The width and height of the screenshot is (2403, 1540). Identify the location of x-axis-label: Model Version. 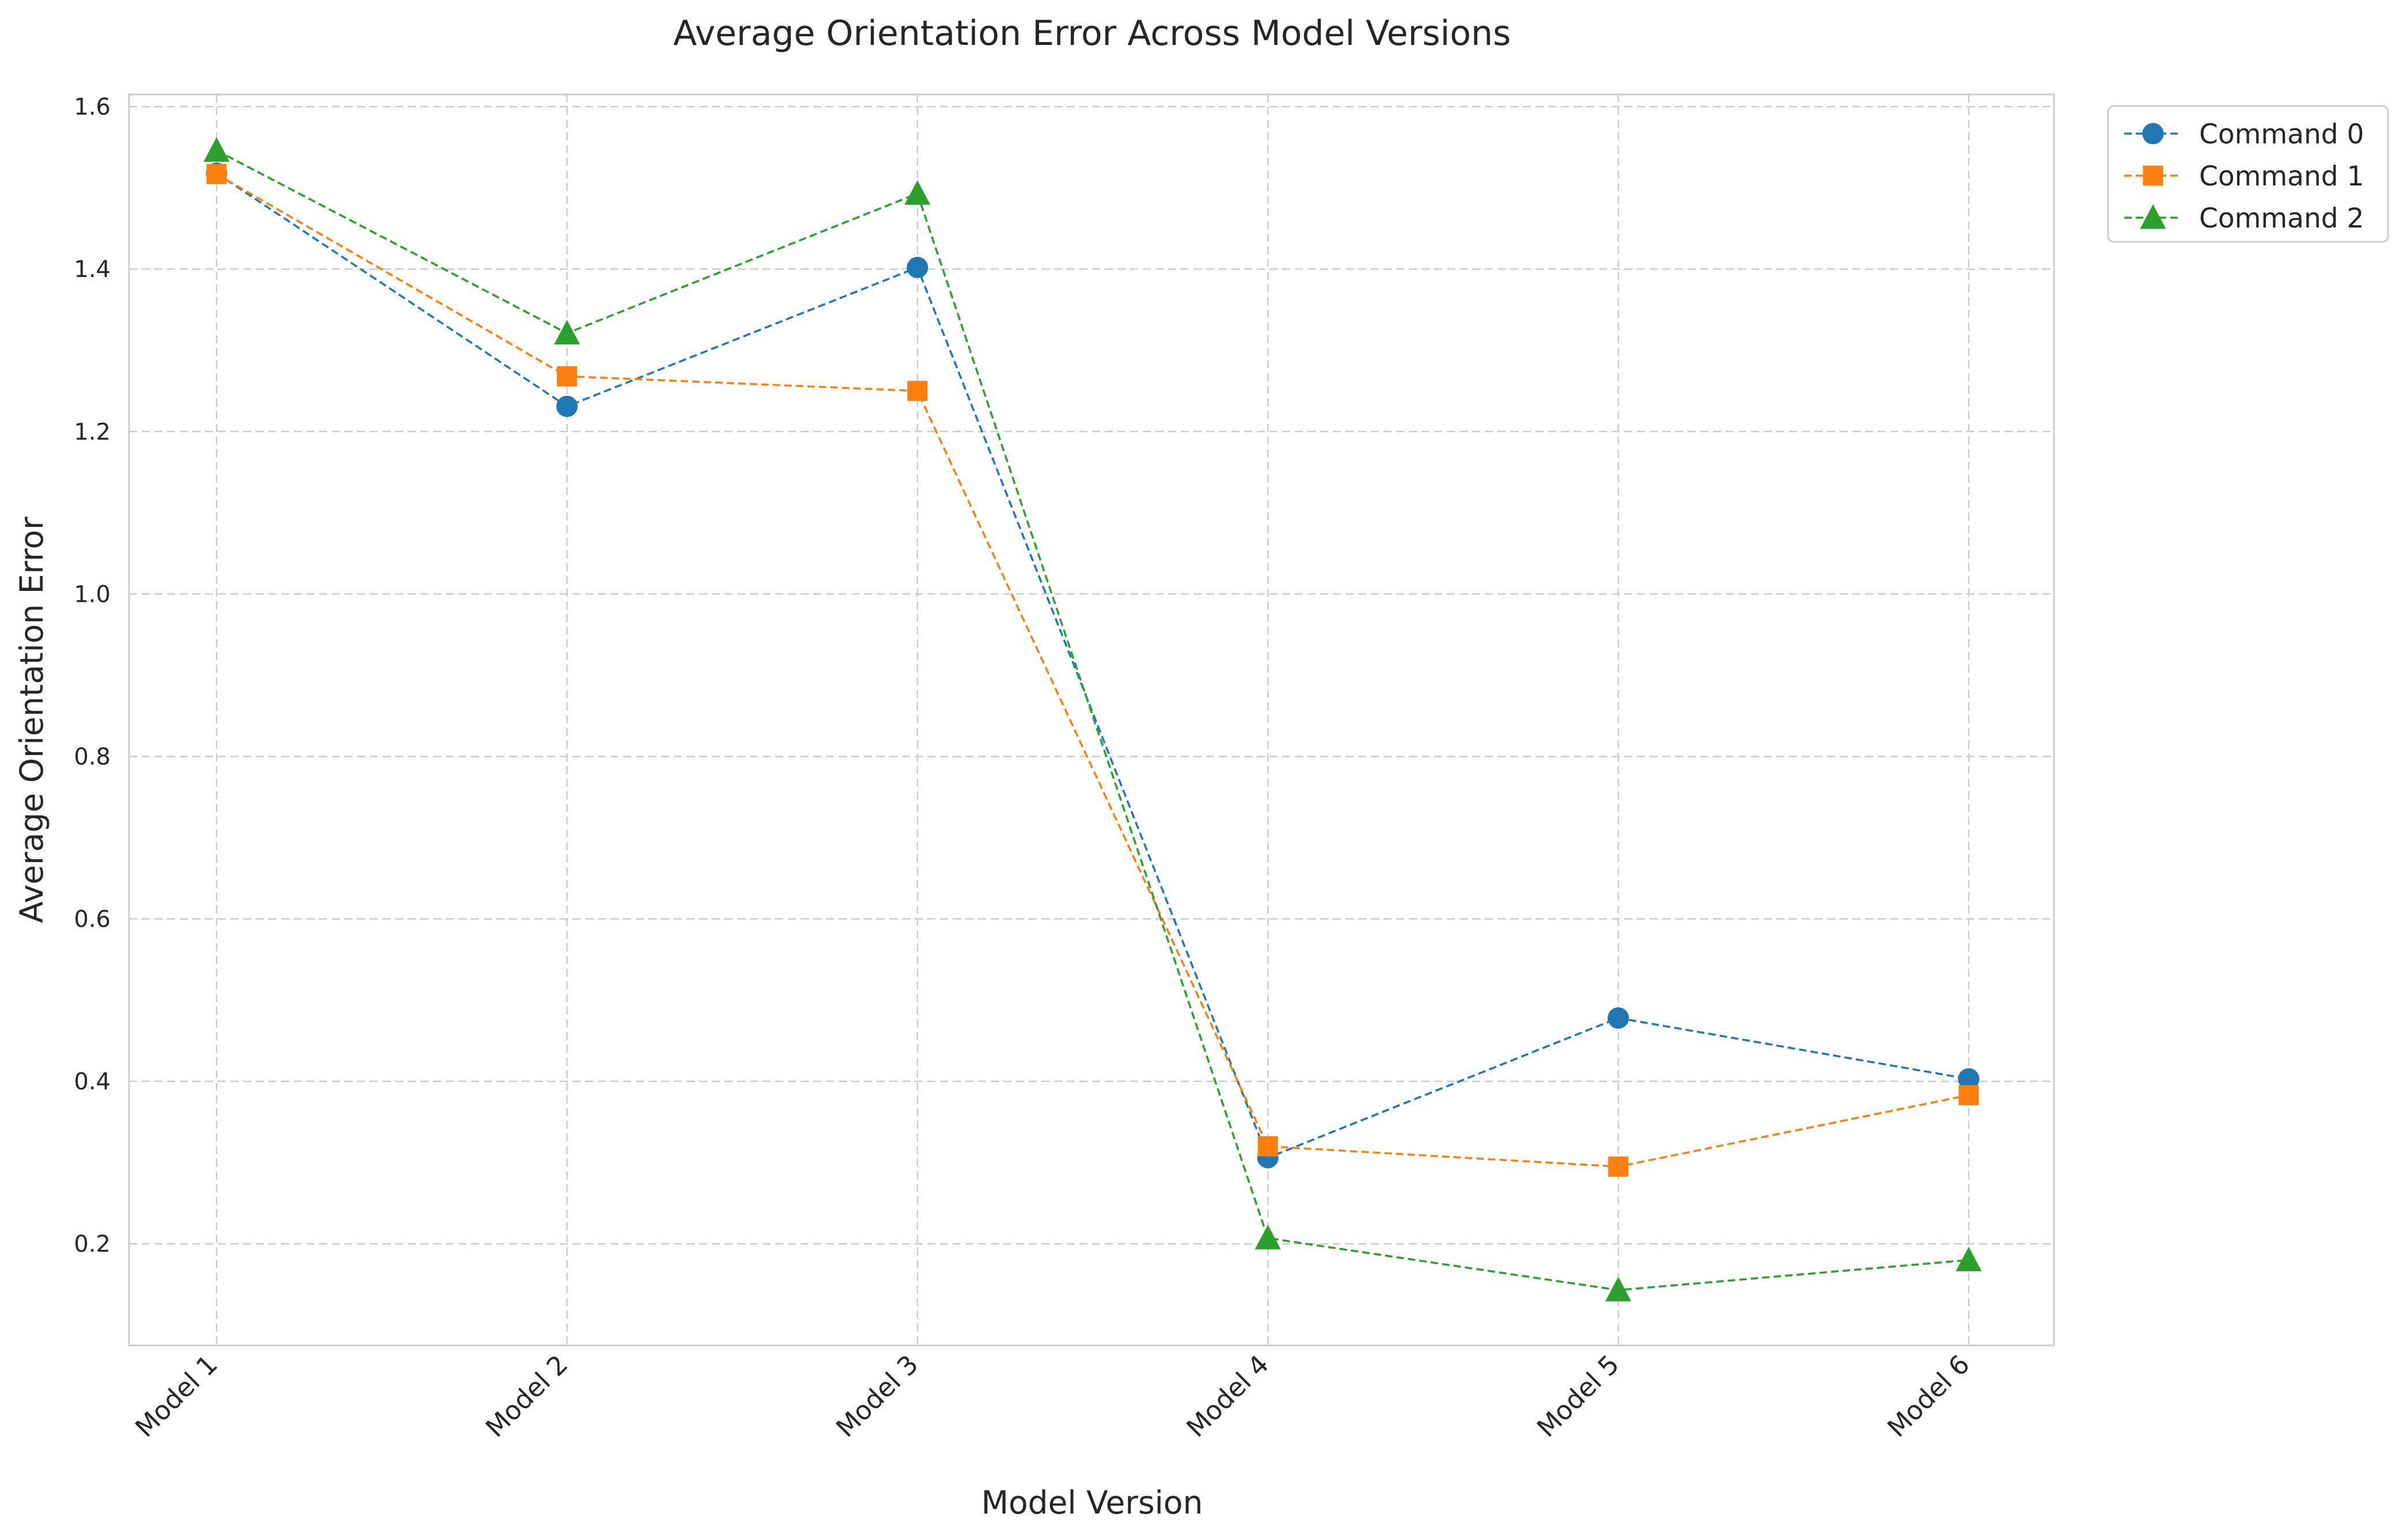
(1092, 1502).